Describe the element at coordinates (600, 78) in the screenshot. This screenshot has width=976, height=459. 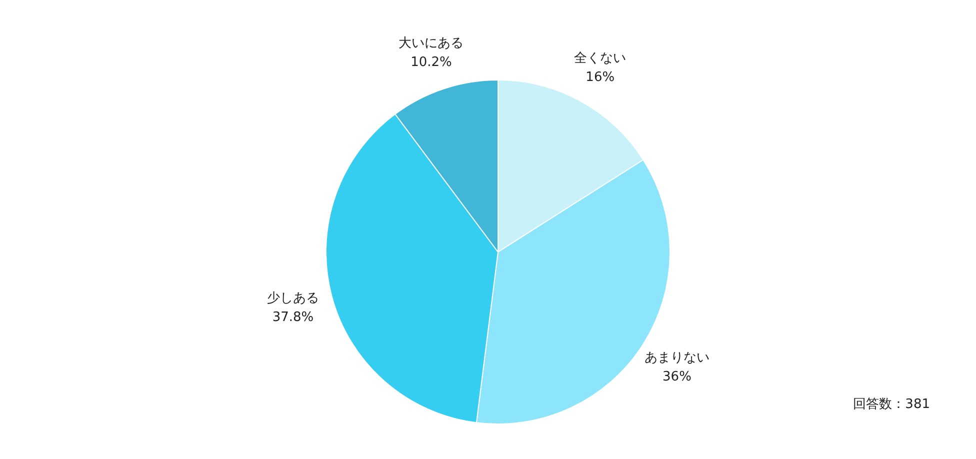
I see `data-label: 16%` at that location.